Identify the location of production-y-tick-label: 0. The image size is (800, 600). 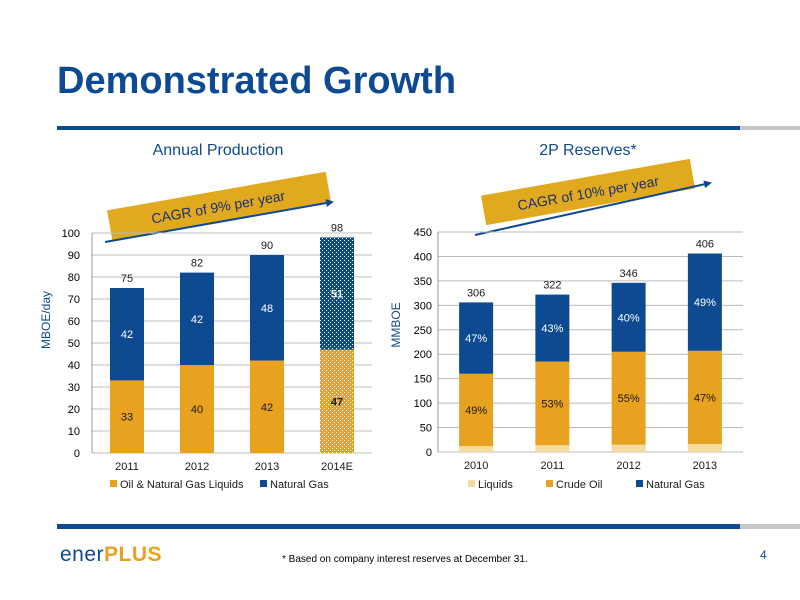
(77, 454).